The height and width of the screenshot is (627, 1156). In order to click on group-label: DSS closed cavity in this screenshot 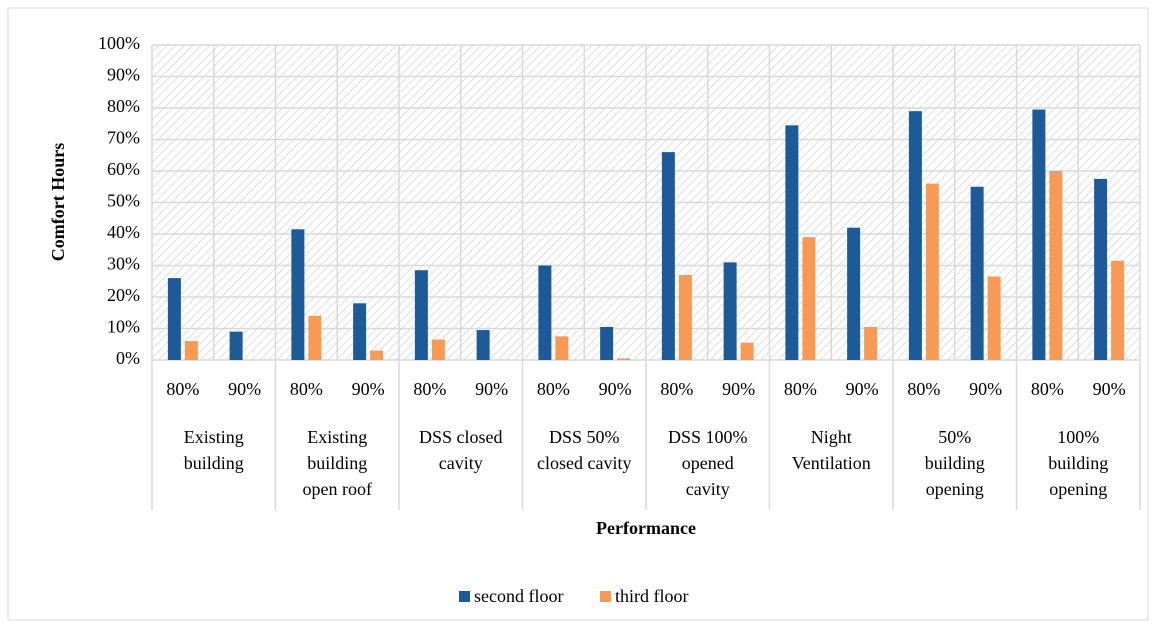, I will do `click(460, 450)`.